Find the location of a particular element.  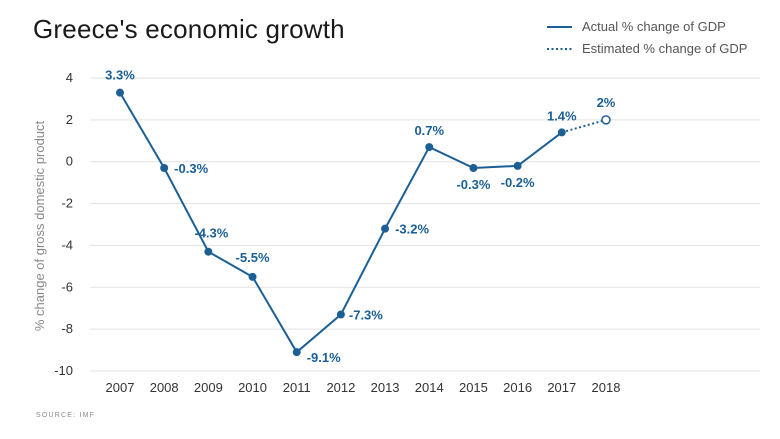

x-tick-label: 2015 is located at coordinates (473, 387).